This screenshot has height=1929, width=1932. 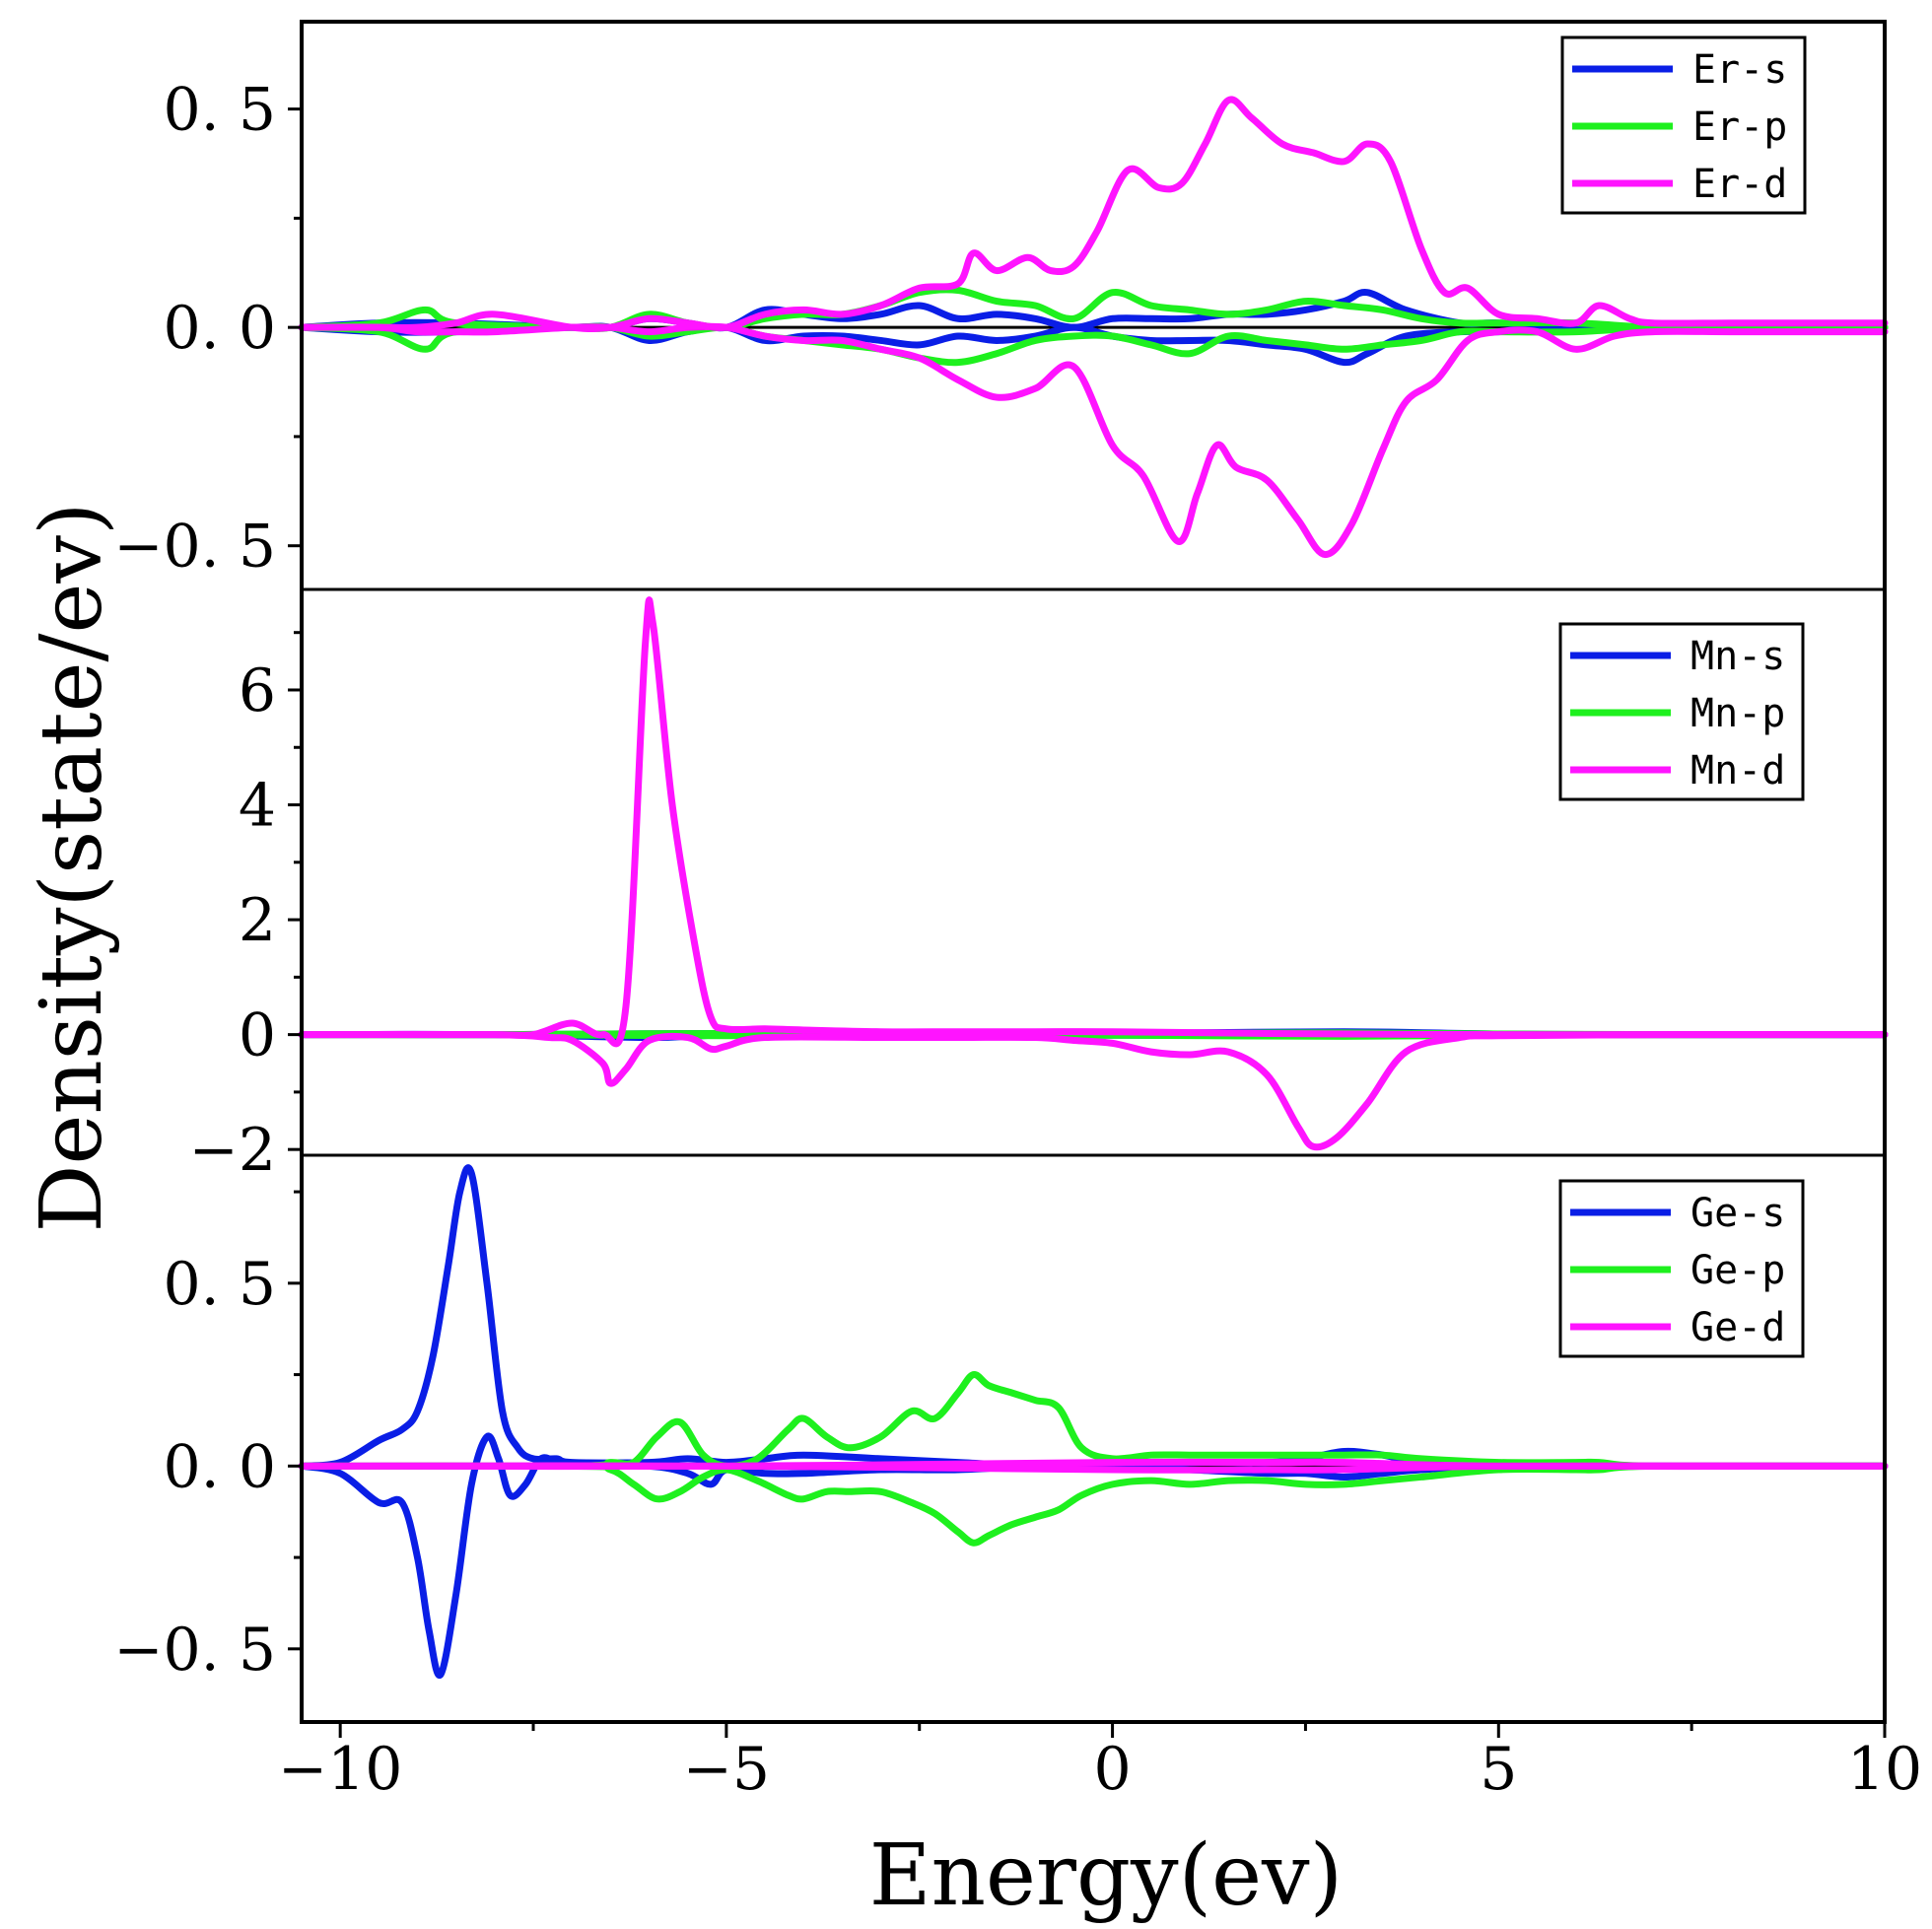 I want to click on legend-label: Ge-s, so click(x=1738, y=1213).